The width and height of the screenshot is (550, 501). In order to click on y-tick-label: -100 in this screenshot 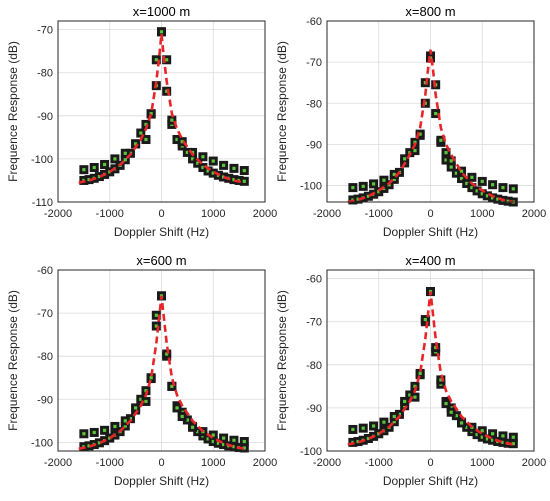, I will do `click(311, 452)`.